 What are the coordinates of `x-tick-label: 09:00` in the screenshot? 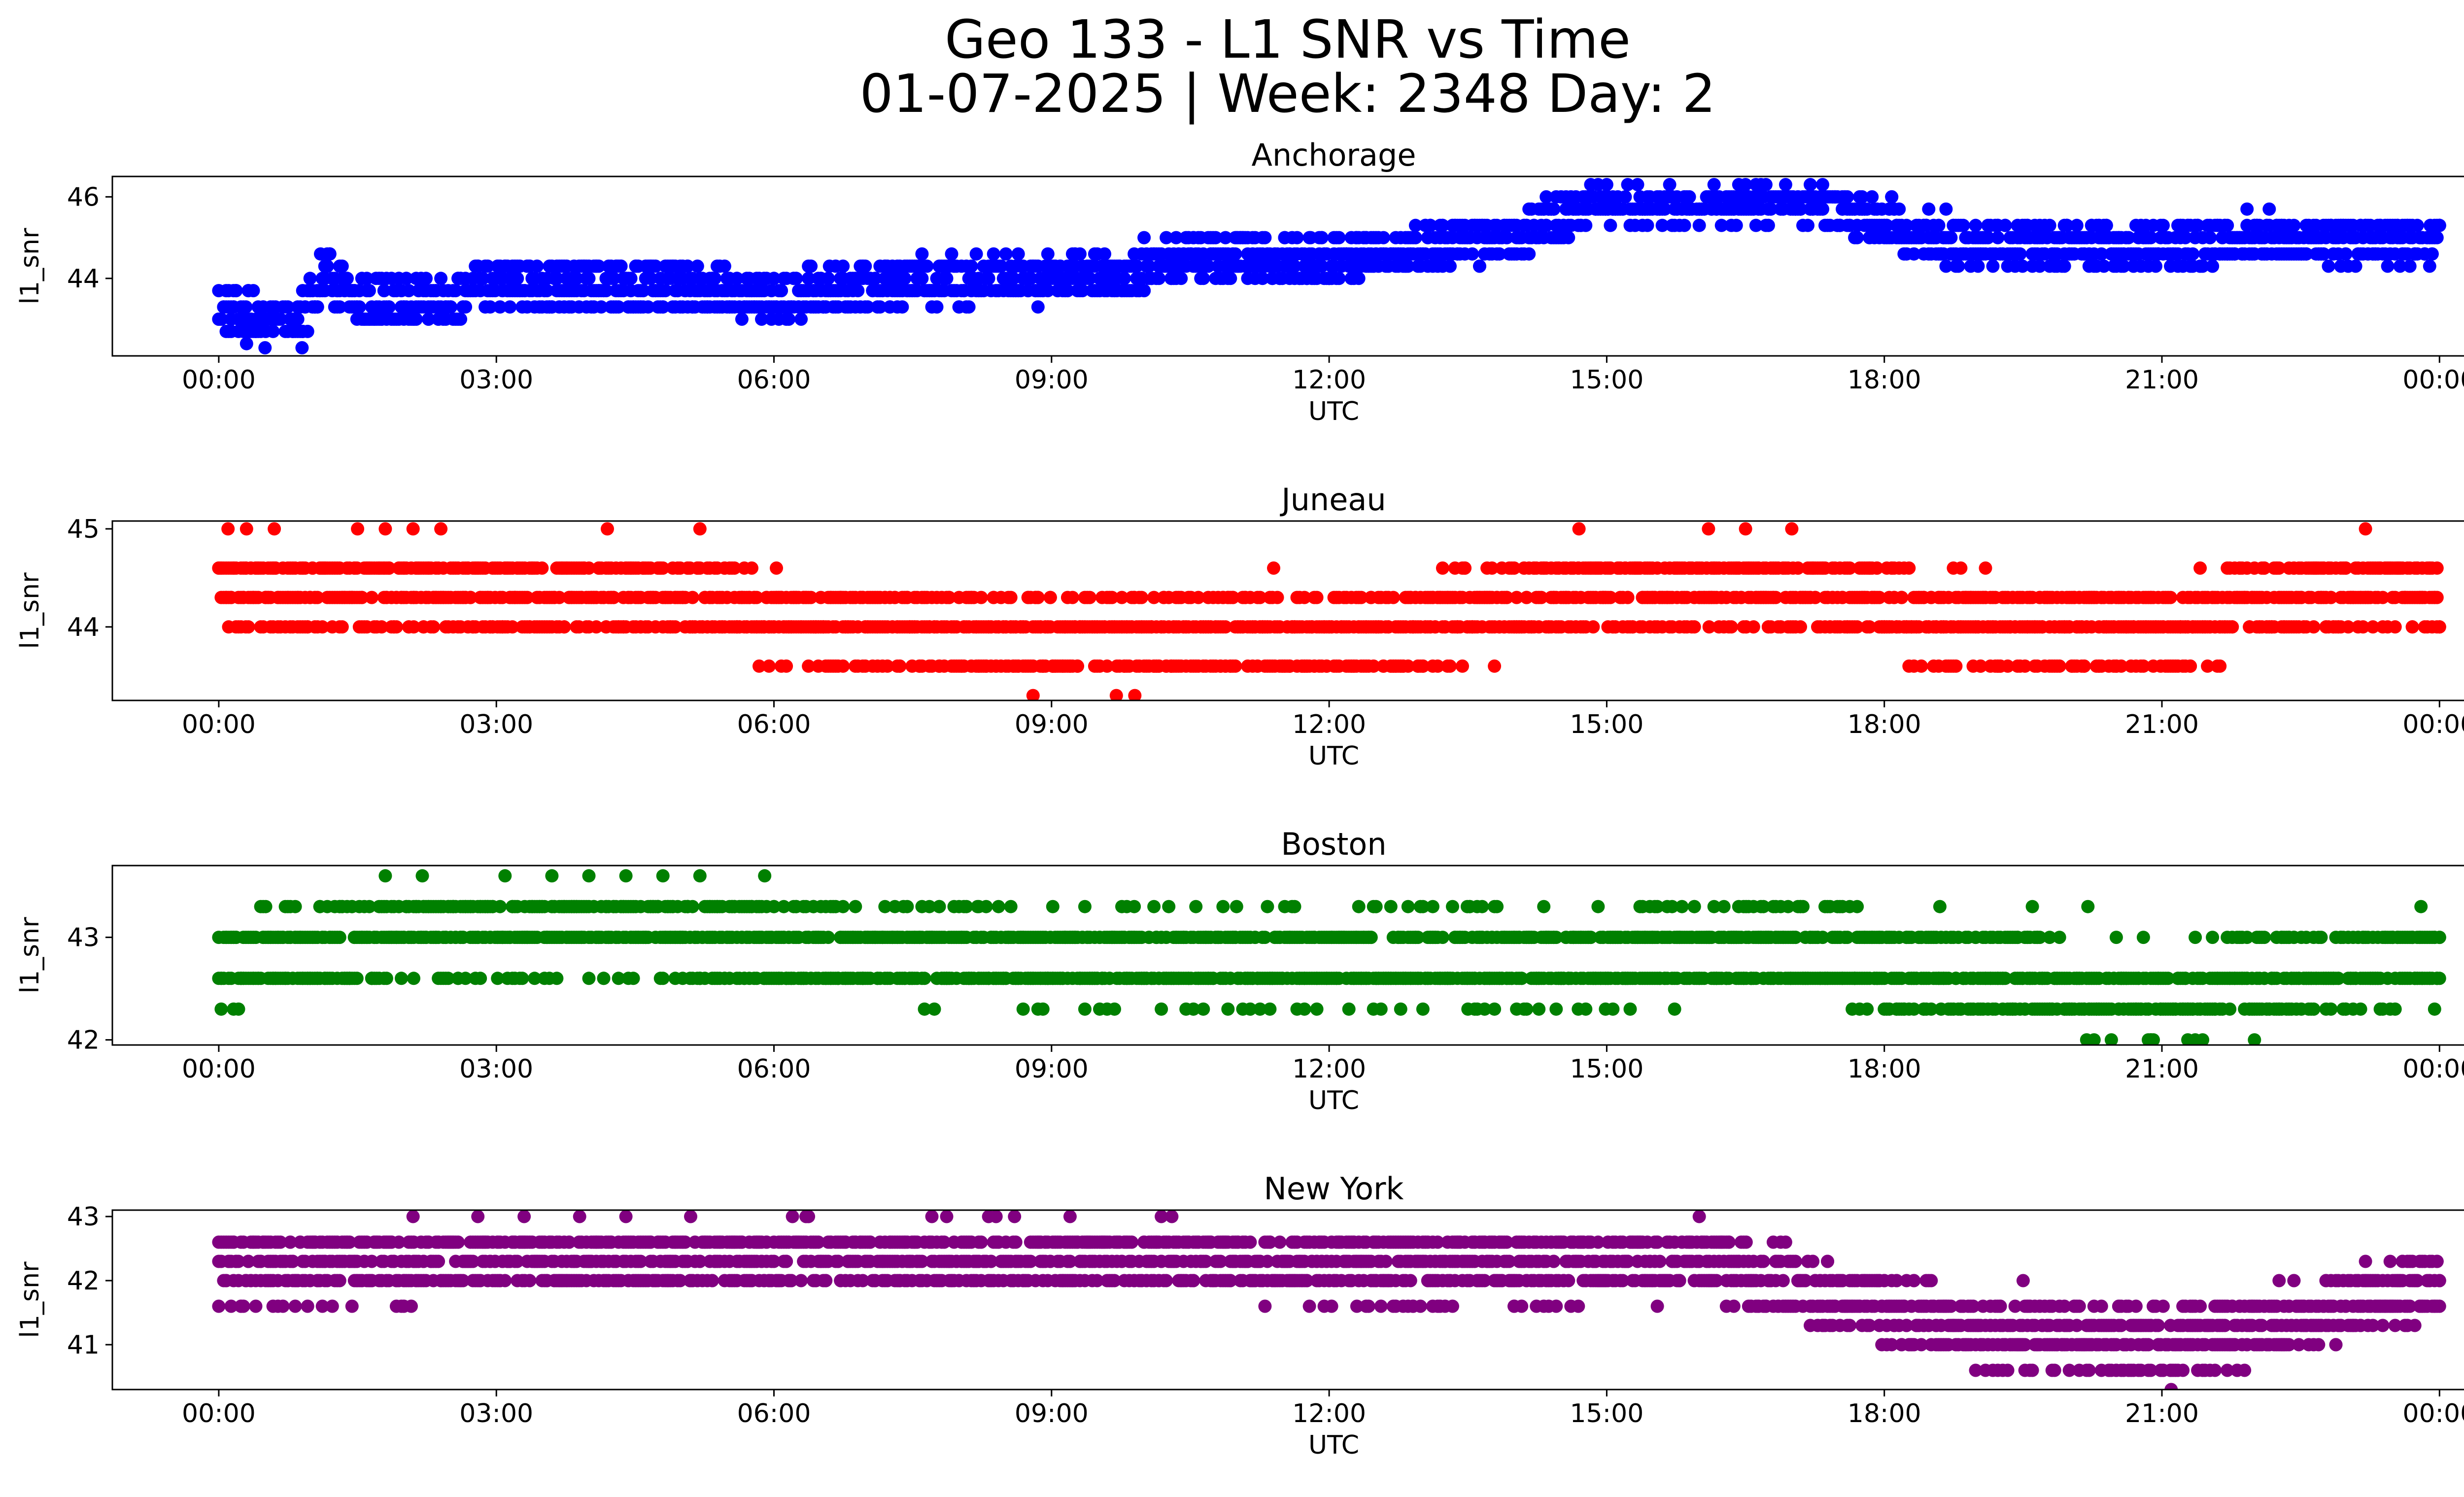 It's located at (1052, 380).